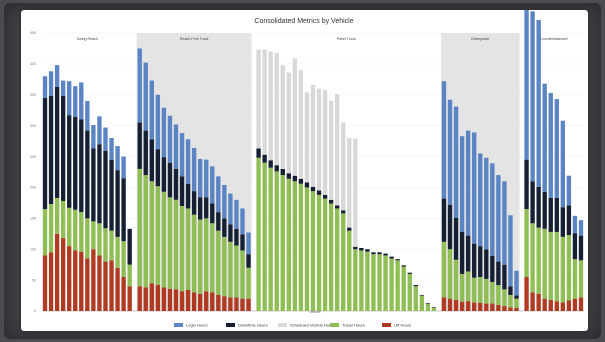 This screenshot has height=342, width=605. I want to click on legend-label: Downtime Hours, so click(253, 325).